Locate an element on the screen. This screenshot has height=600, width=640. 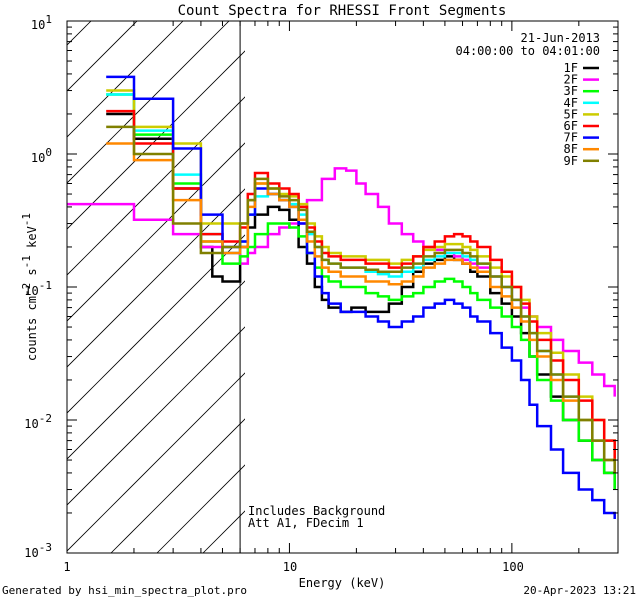
legend-label-7F: 7F is located at coordinates (571, 138).